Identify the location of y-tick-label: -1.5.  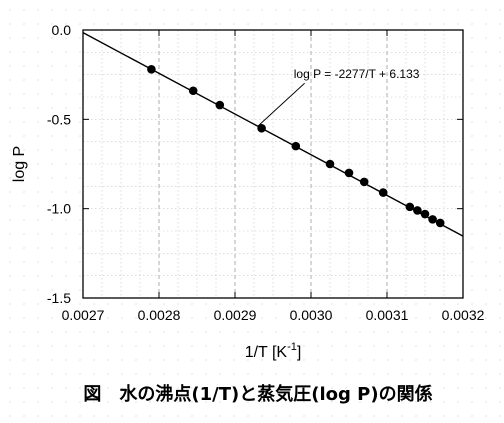
(59, 298).